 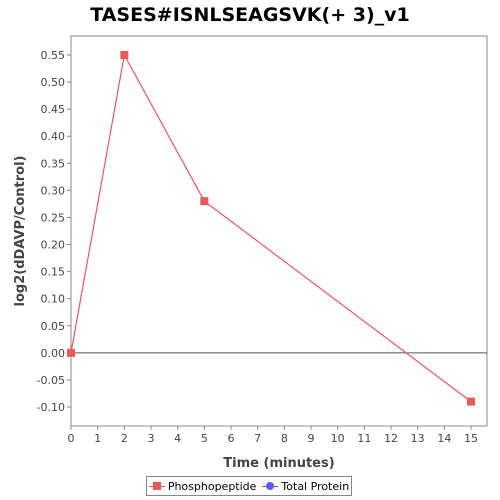 I want to click on y-tick-label: 0.10, so click(x=53, y=299).